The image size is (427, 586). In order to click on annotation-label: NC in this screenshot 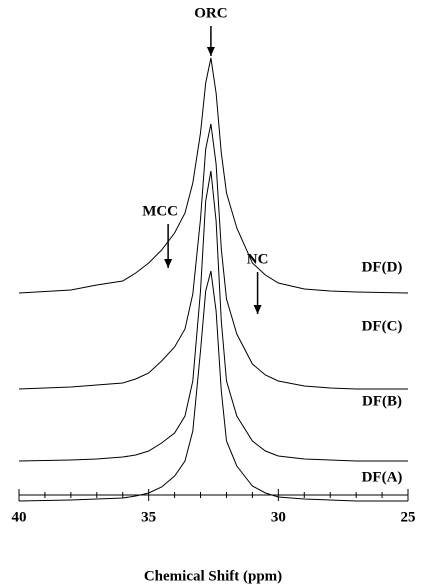, I will do `click(258, 259)`.